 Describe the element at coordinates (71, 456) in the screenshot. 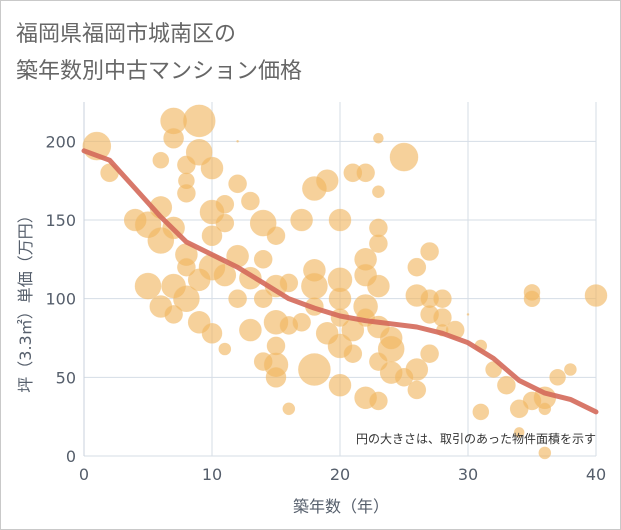

I see `y-tick-label: 0` at that location.